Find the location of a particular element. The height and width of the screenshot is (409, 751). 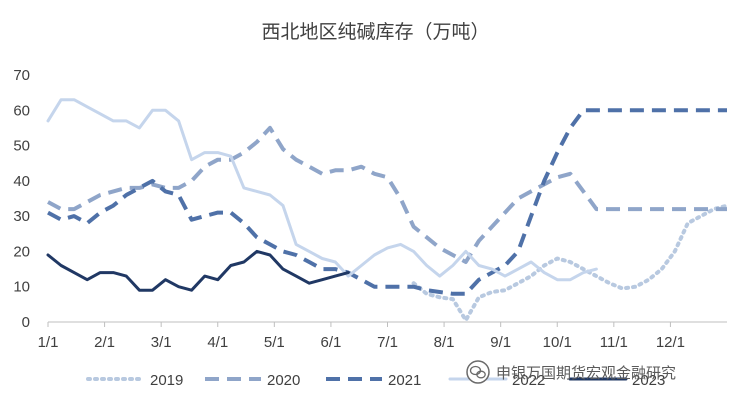

y-tick-label: 50 is located at coordinates (21, 146).